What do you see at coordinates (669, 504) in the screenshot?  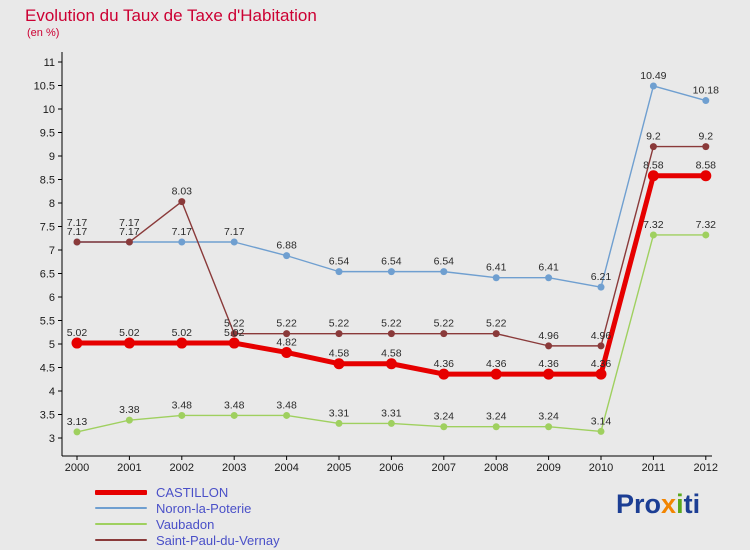 I see `logo-letter: x` at bounding box center [669, 504].